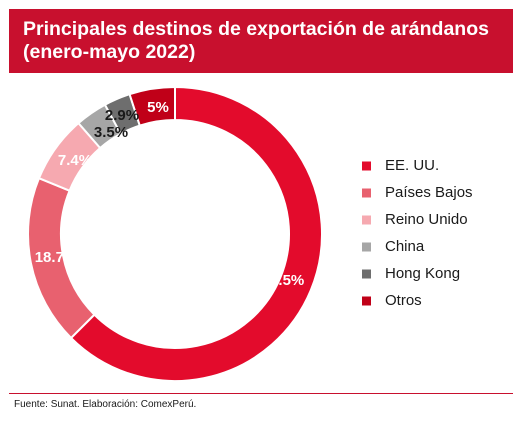  What do you see at coordinates (283, 280) in the screenshot?
I see `slice-value-label-0: 62.5%` at bounding box center [283, 280].